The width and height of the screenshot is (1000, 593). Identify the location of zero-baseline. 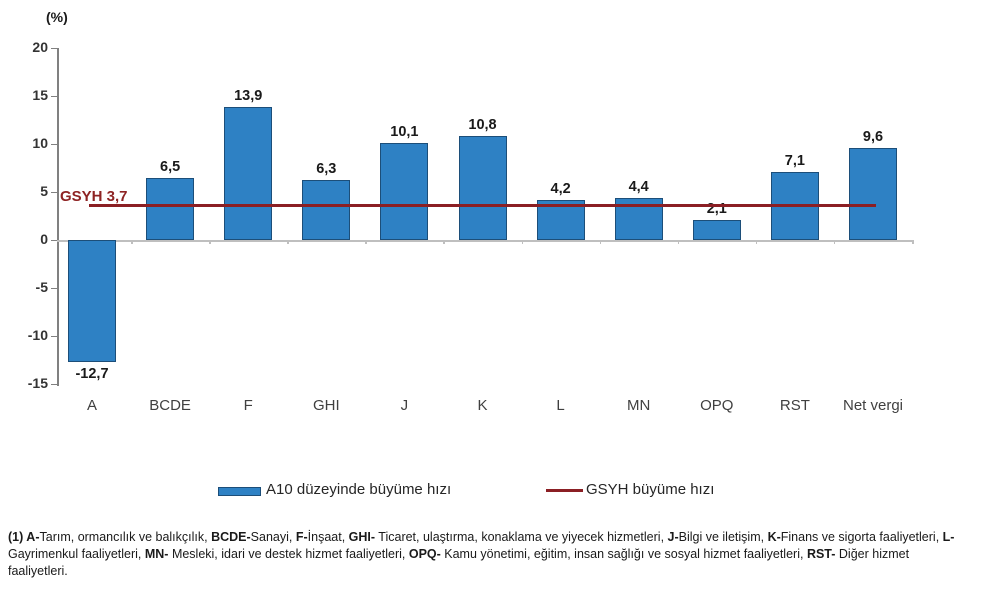
(484, 241).